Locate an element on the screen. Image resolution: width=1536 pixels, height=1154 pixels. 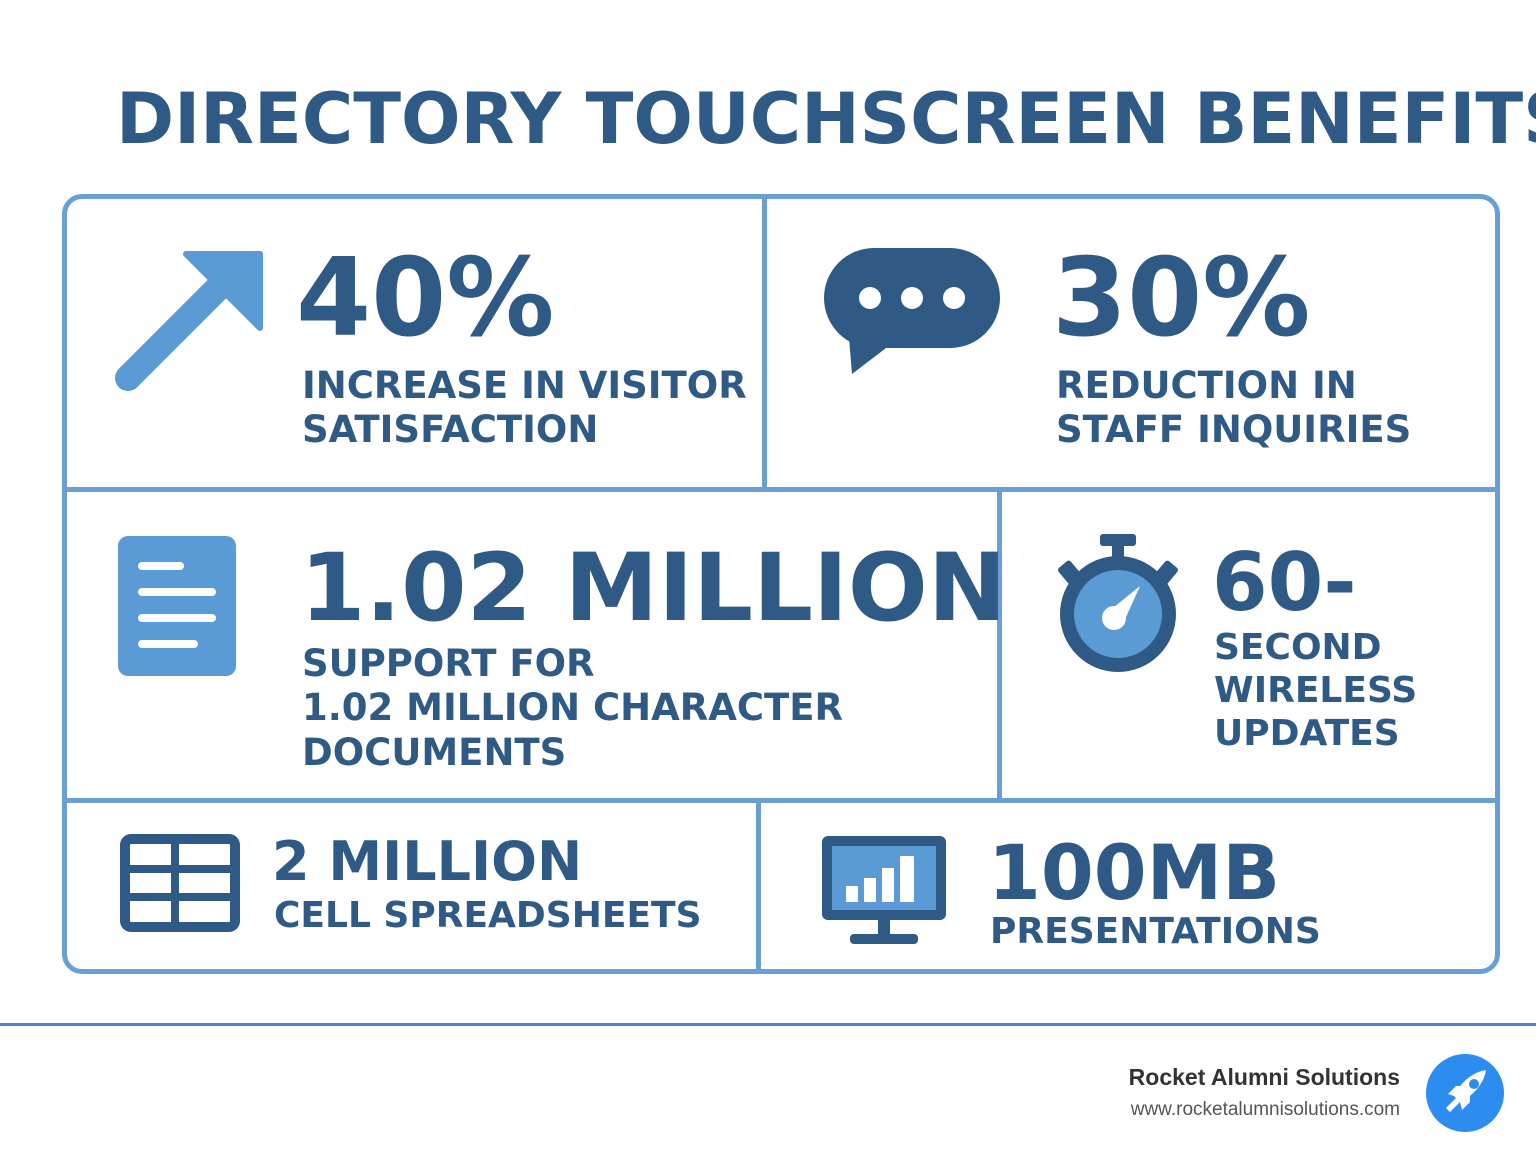
stat-value: 2 MILLION is located at coordinates (427, 861).